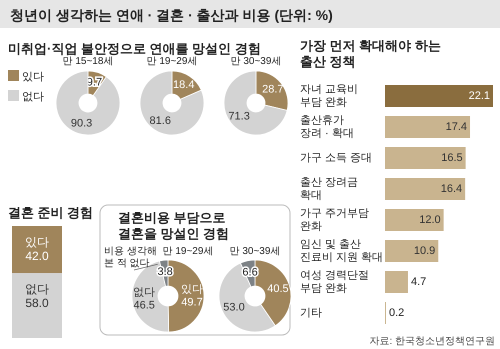 This screenshot has width=500, height=349. I want to click on text: 청년이 생각하는 연애 · 결혼 · 출산과 비용 (단위: %), so click(171, 15).